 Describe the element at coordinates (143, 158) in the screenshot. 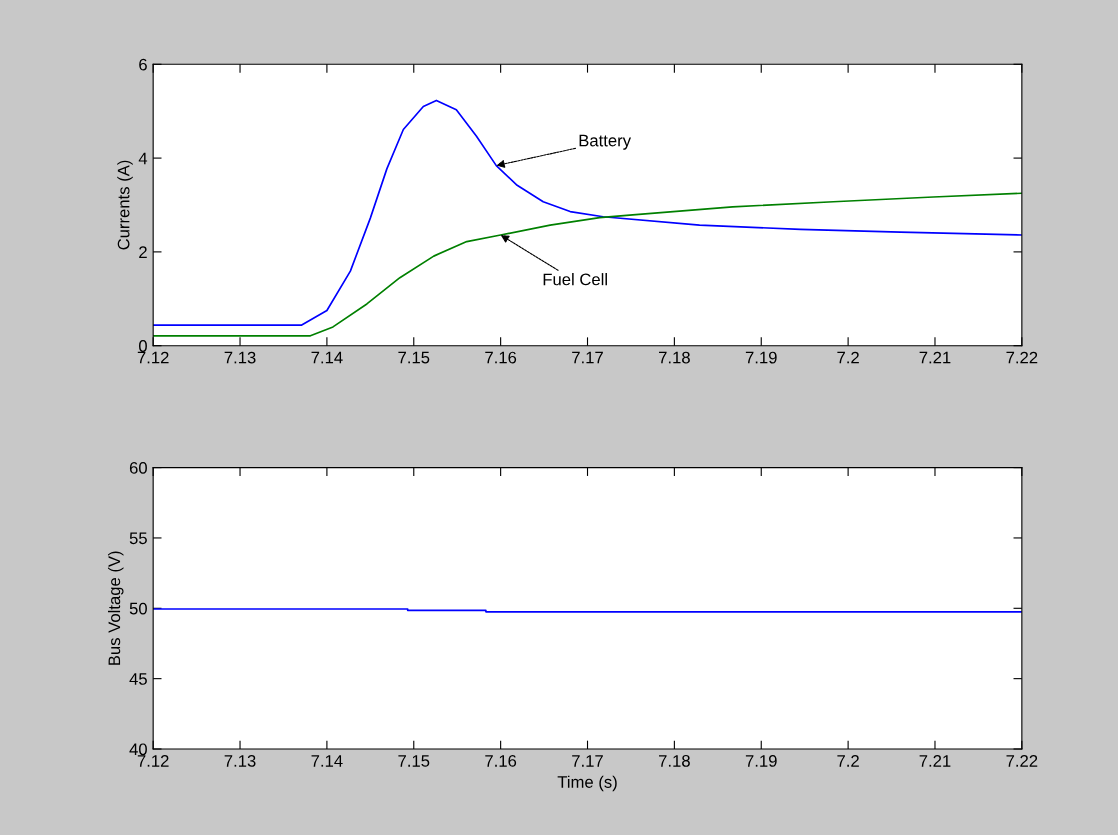

I see `y-tick-label: 4` at that location.